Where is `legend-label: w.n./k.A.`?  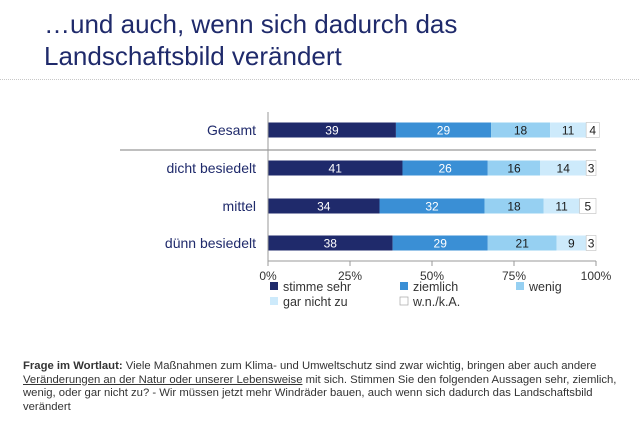
legend-label: w.n./k.A. is located at coordinates (436, 302).